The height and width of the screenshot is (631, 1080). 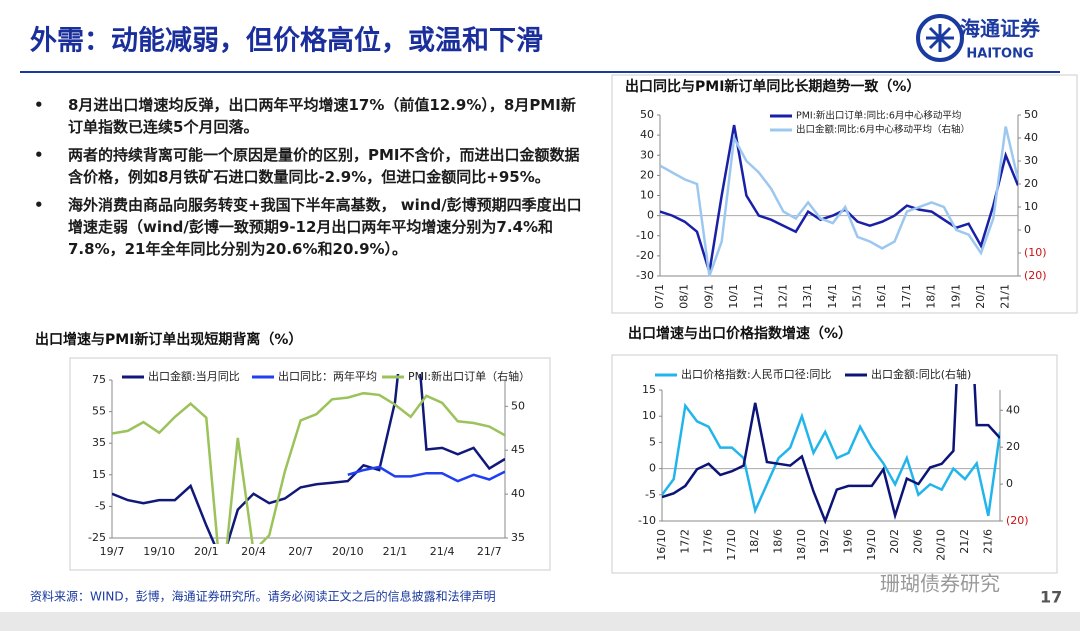 I want to click on y2-tick-label: 30, so click(x=1031, y=160).